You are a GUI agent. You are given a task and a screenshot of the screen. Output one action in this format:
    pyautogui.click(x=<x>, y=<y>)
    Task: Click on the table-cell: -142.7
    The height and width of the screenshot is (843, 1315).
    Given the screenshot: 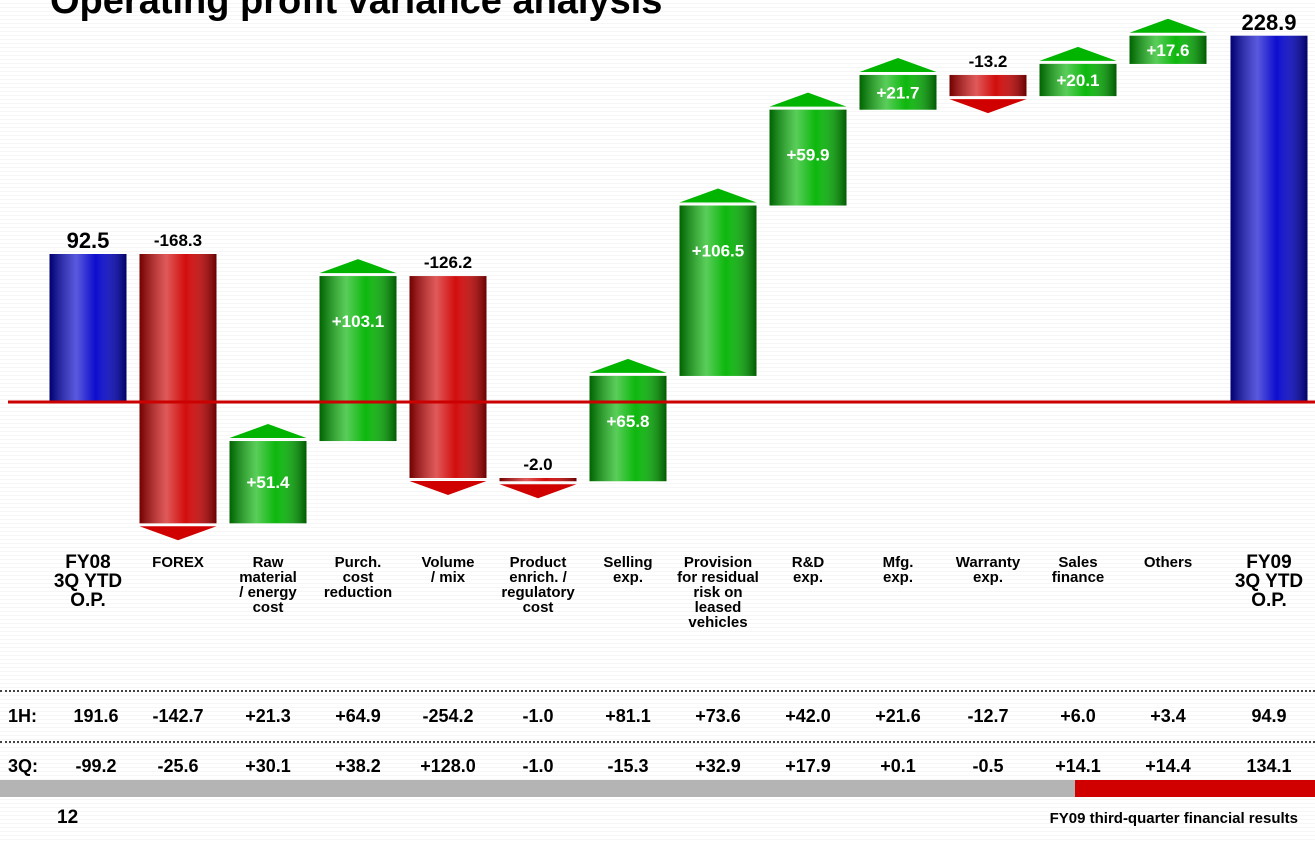 What is the action you would take?
    pyautogui.click(x=178, y=716)
    